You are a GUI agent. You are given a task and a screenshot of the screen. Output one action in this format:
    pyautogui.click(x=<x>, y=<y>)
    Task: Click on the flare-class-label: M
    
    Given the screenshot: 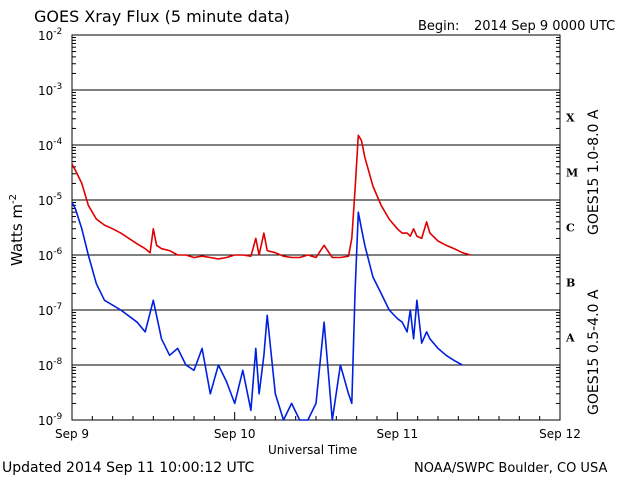 What is the action you would take?
    pyautogui.click(x=572, y=173)
    